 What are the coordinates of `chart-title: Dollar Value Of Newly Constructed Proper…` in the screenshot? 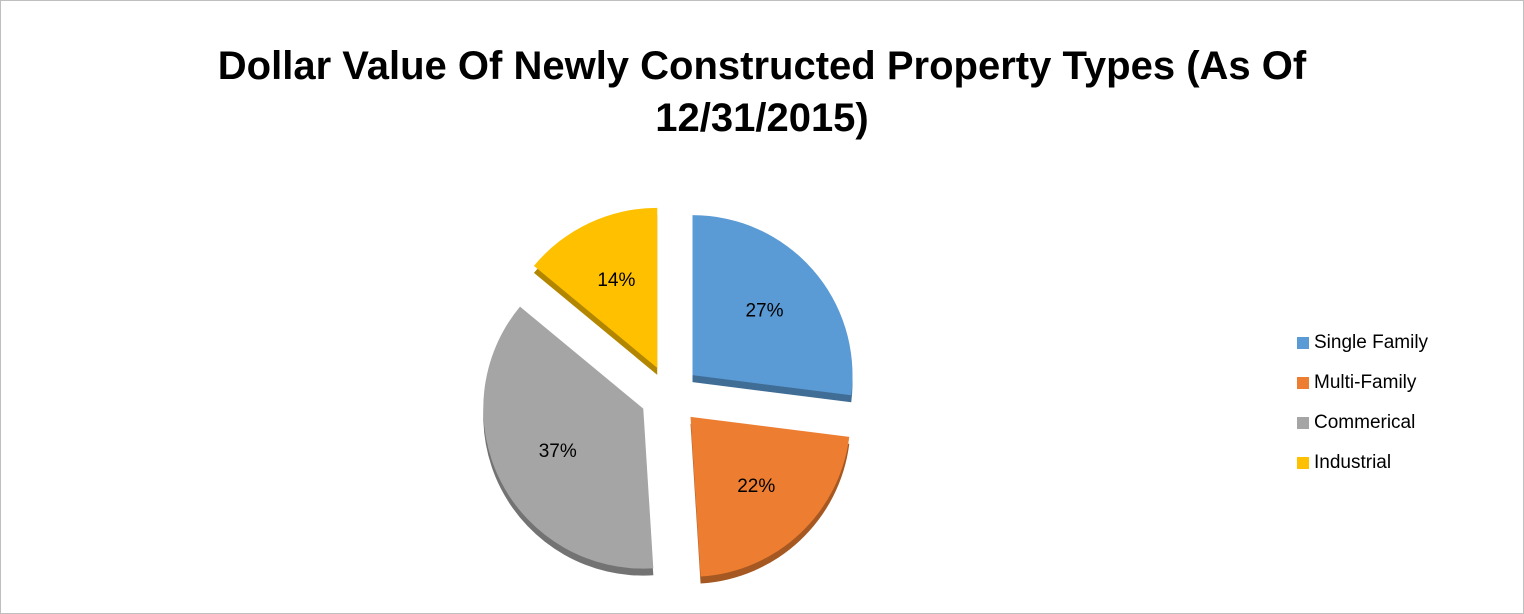 It's located at (762, 92).